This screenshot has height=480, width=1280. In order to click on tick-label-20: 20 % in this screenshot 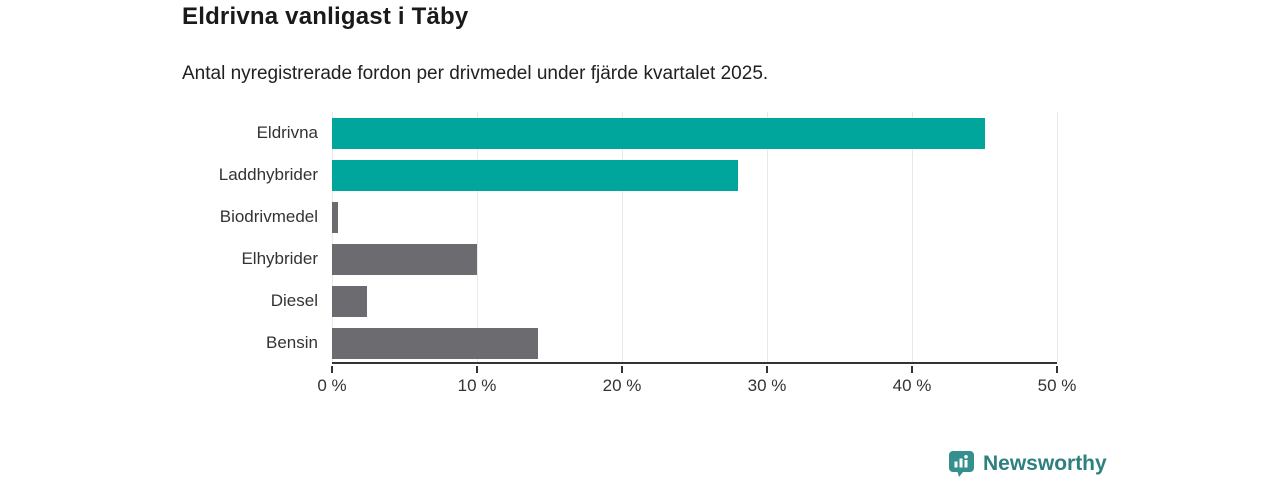, I will do `click(622, 385)`.